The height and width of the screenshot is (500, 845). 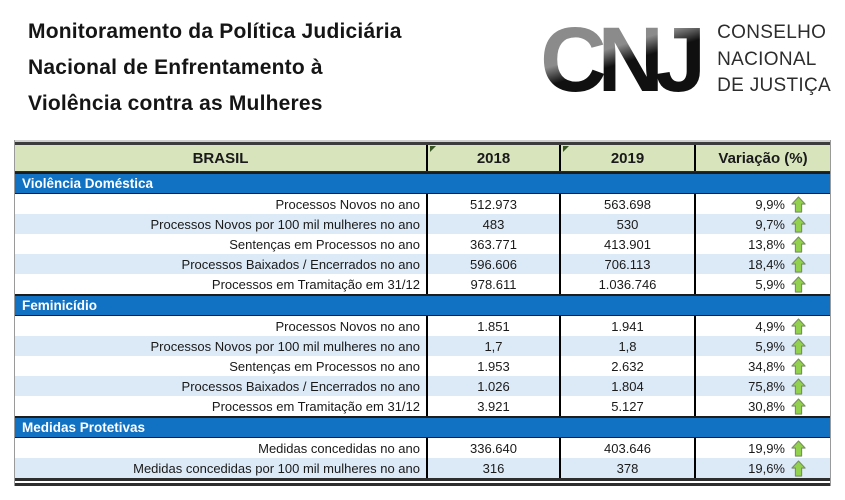 I want to click on variation-cell: 19,9%, so click(x=762, y=448).